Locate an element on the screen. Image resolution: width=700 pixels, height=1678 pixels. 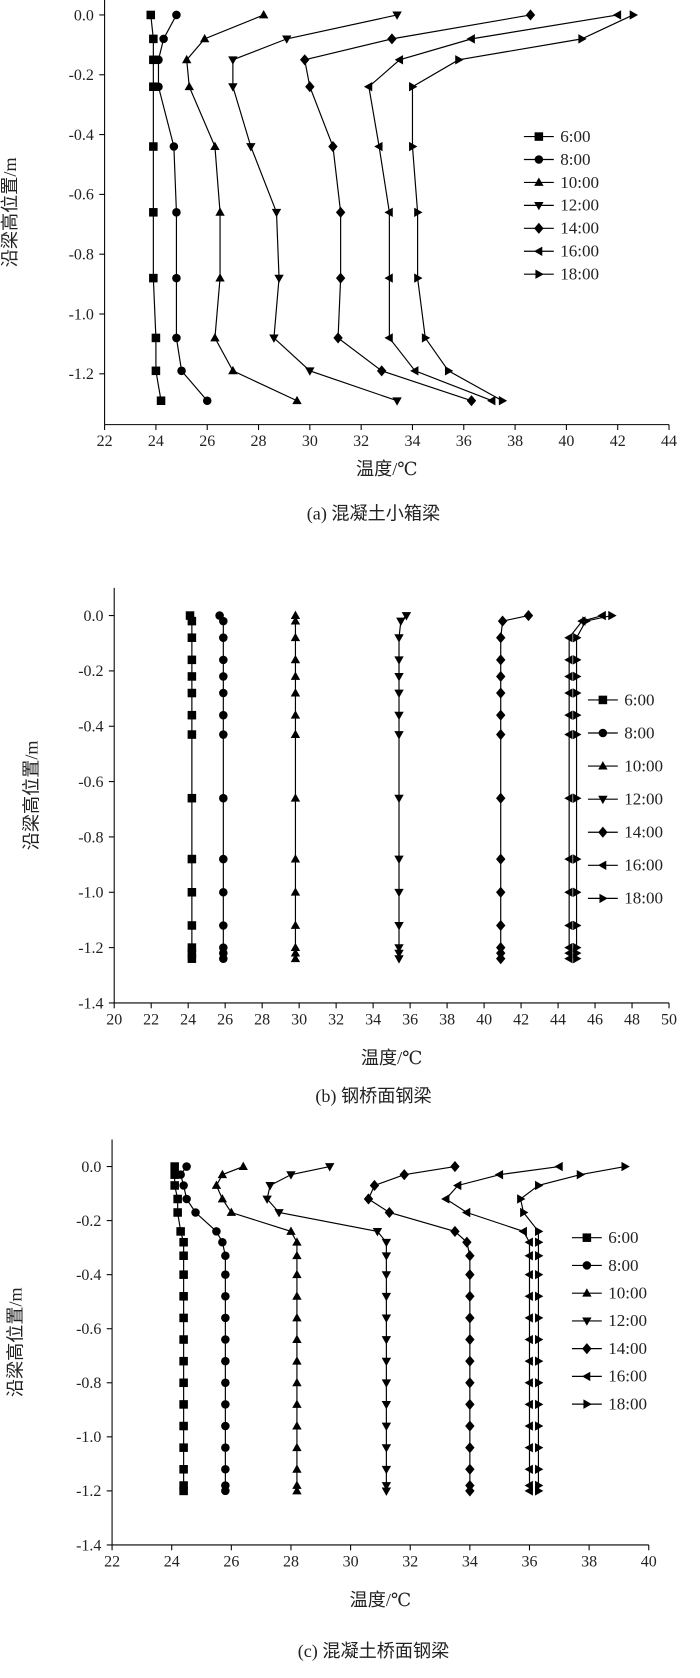
legend-label: 12:00 is located at coordinates (579, 205).